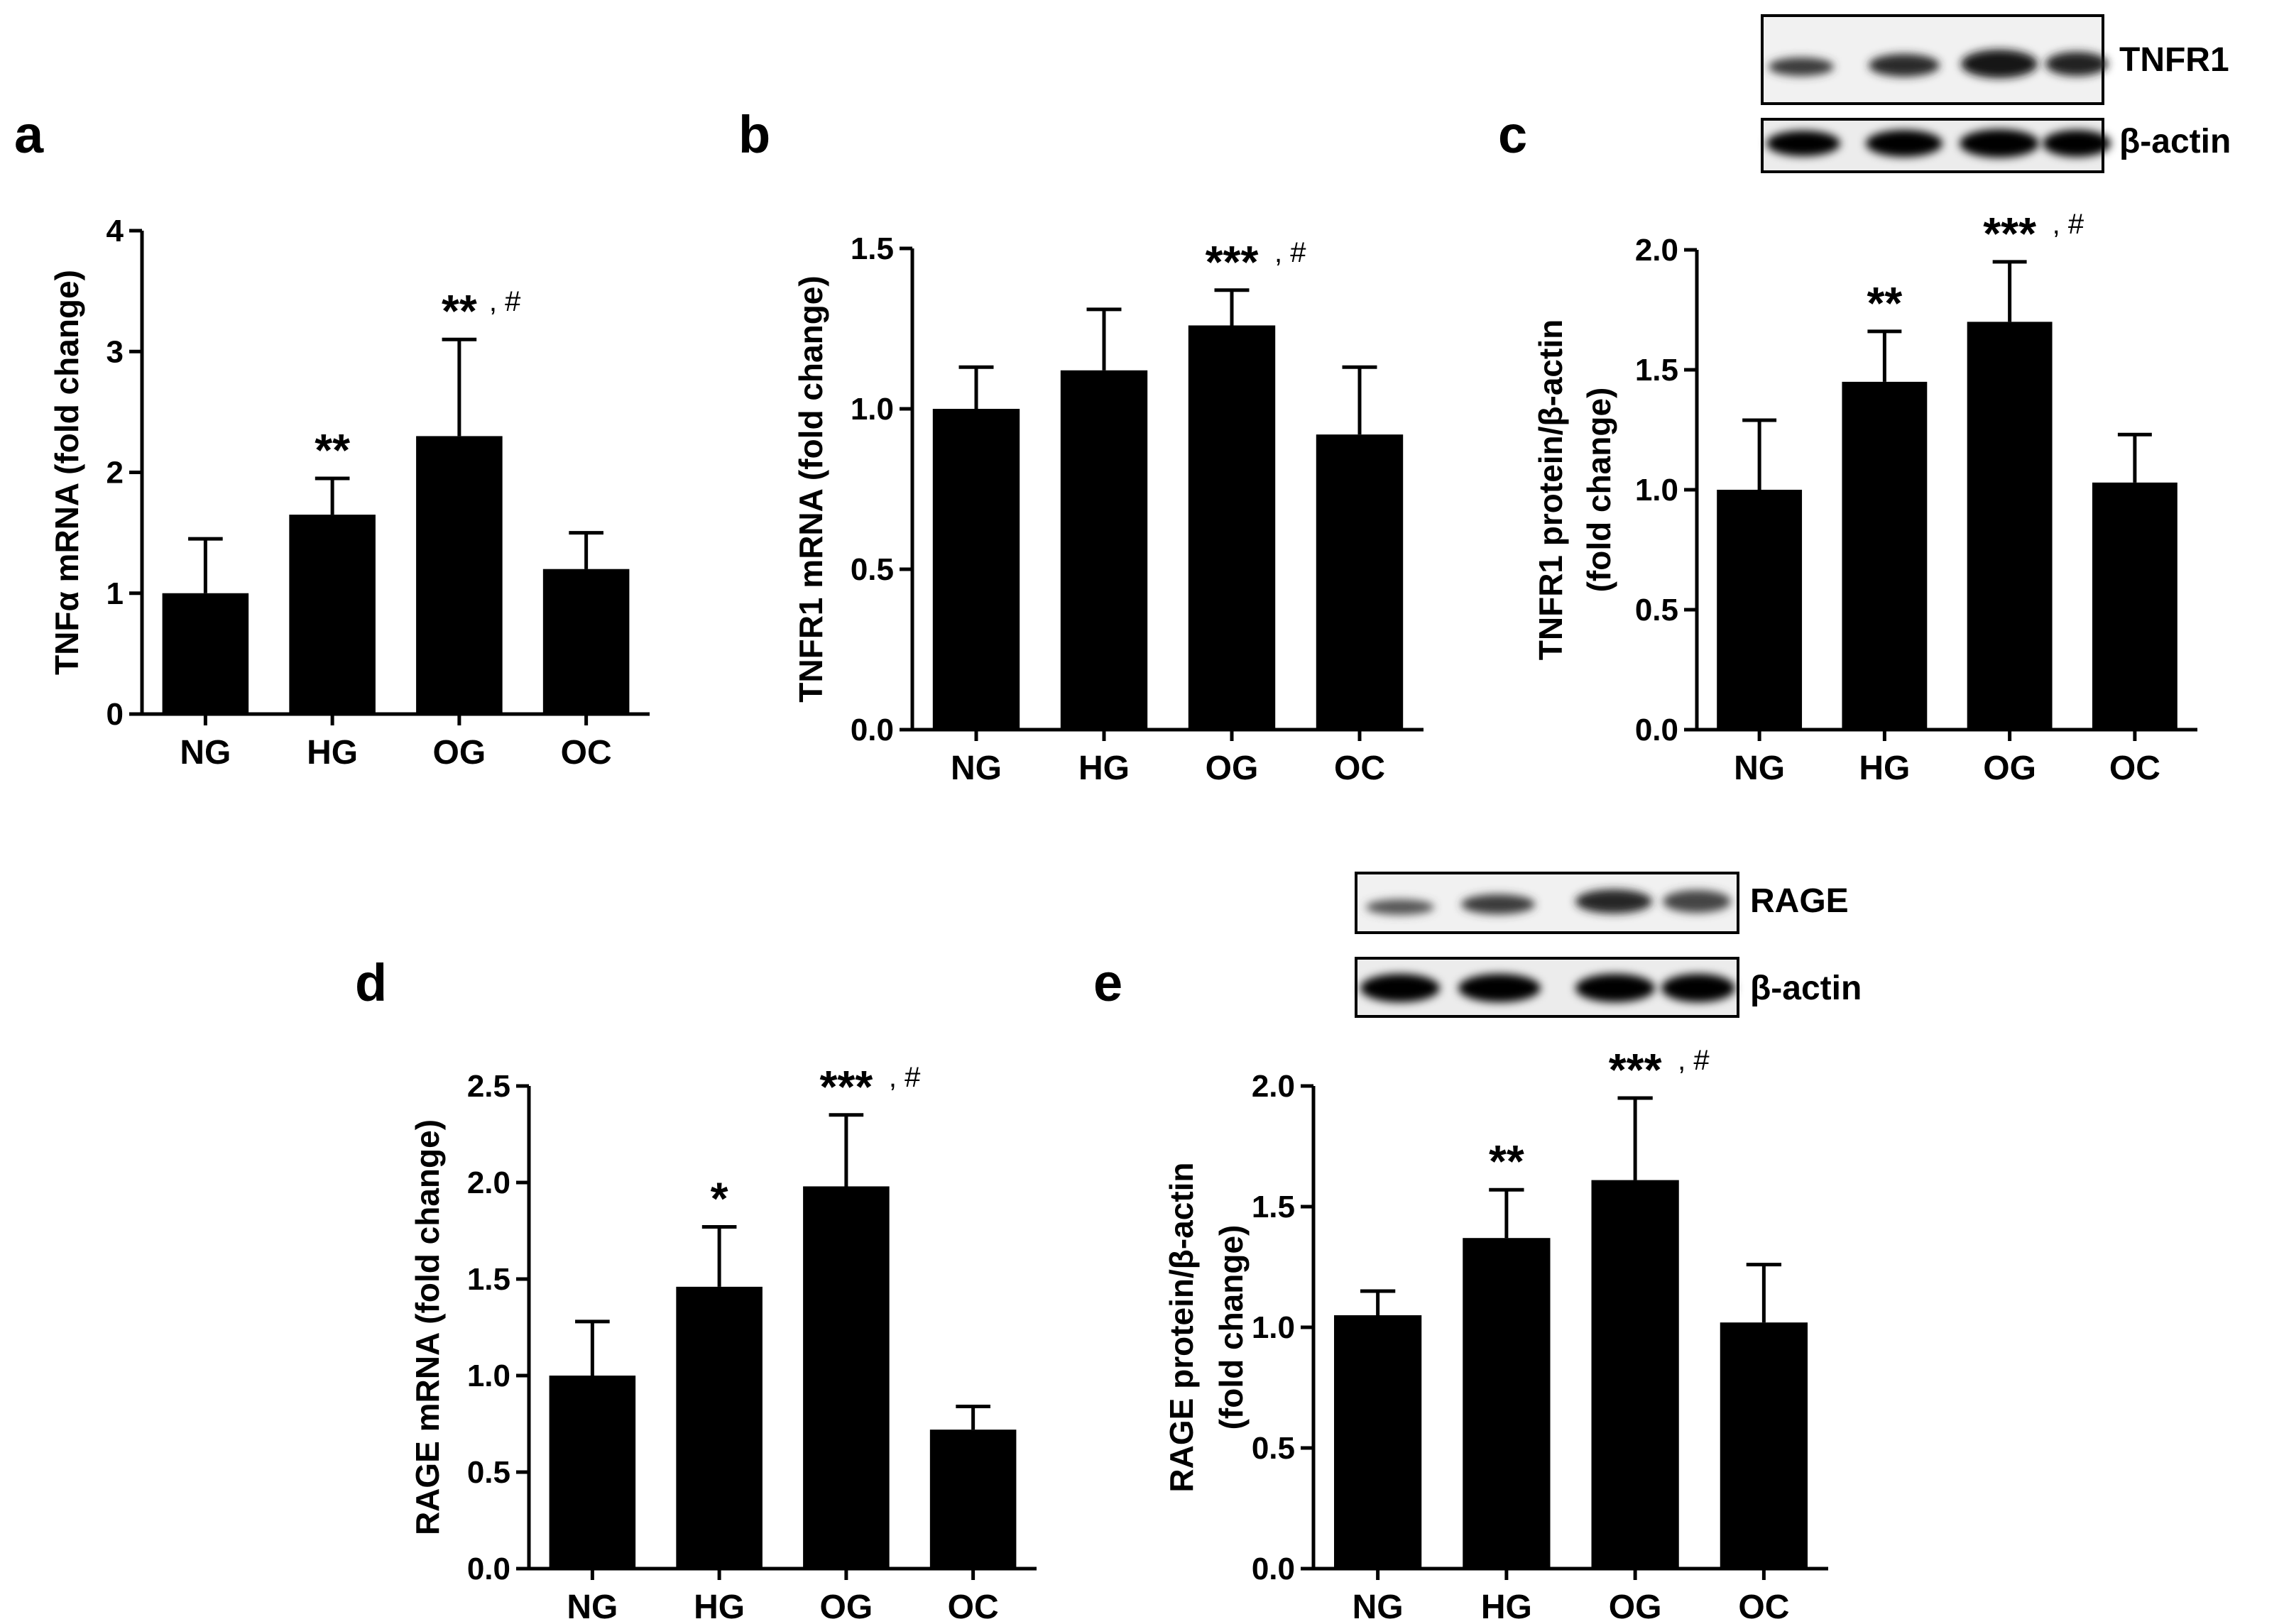 This screenshot has height=1624, width=2284. Describe the element at coordinates (115, 351) in the screenshot. I see `y-tick-label: 3` at that location.